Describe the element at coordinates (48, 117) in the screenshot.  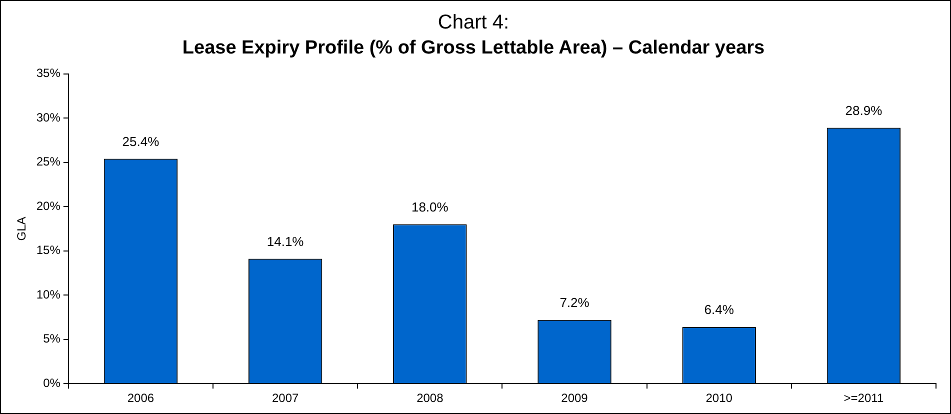
I see `y-tick-label: 30%` at that location.